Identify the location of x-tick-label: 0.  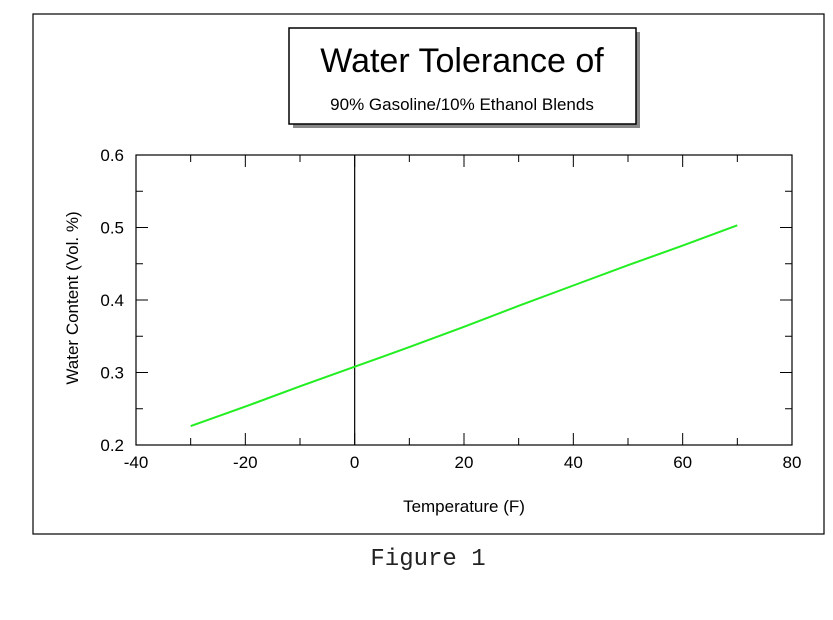
(354, 462).